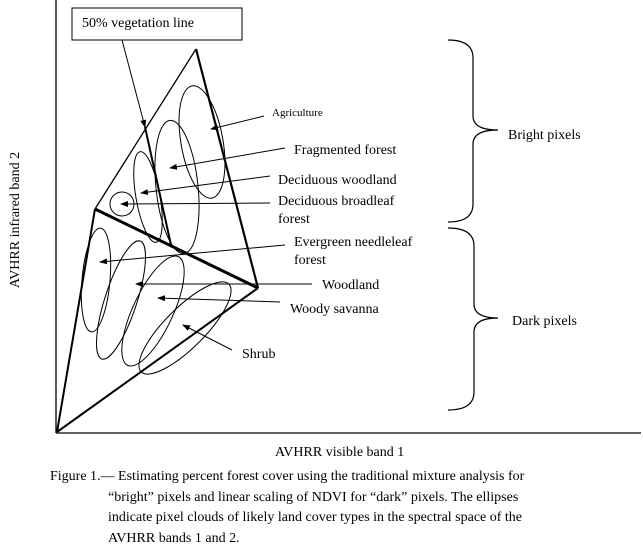 The height and width of the screenshot is (557, 643). Describe the element at coordinates (174, 538) in the screenshot. I see `caption-line: AVHRR bands 1 and 2.` at that location.